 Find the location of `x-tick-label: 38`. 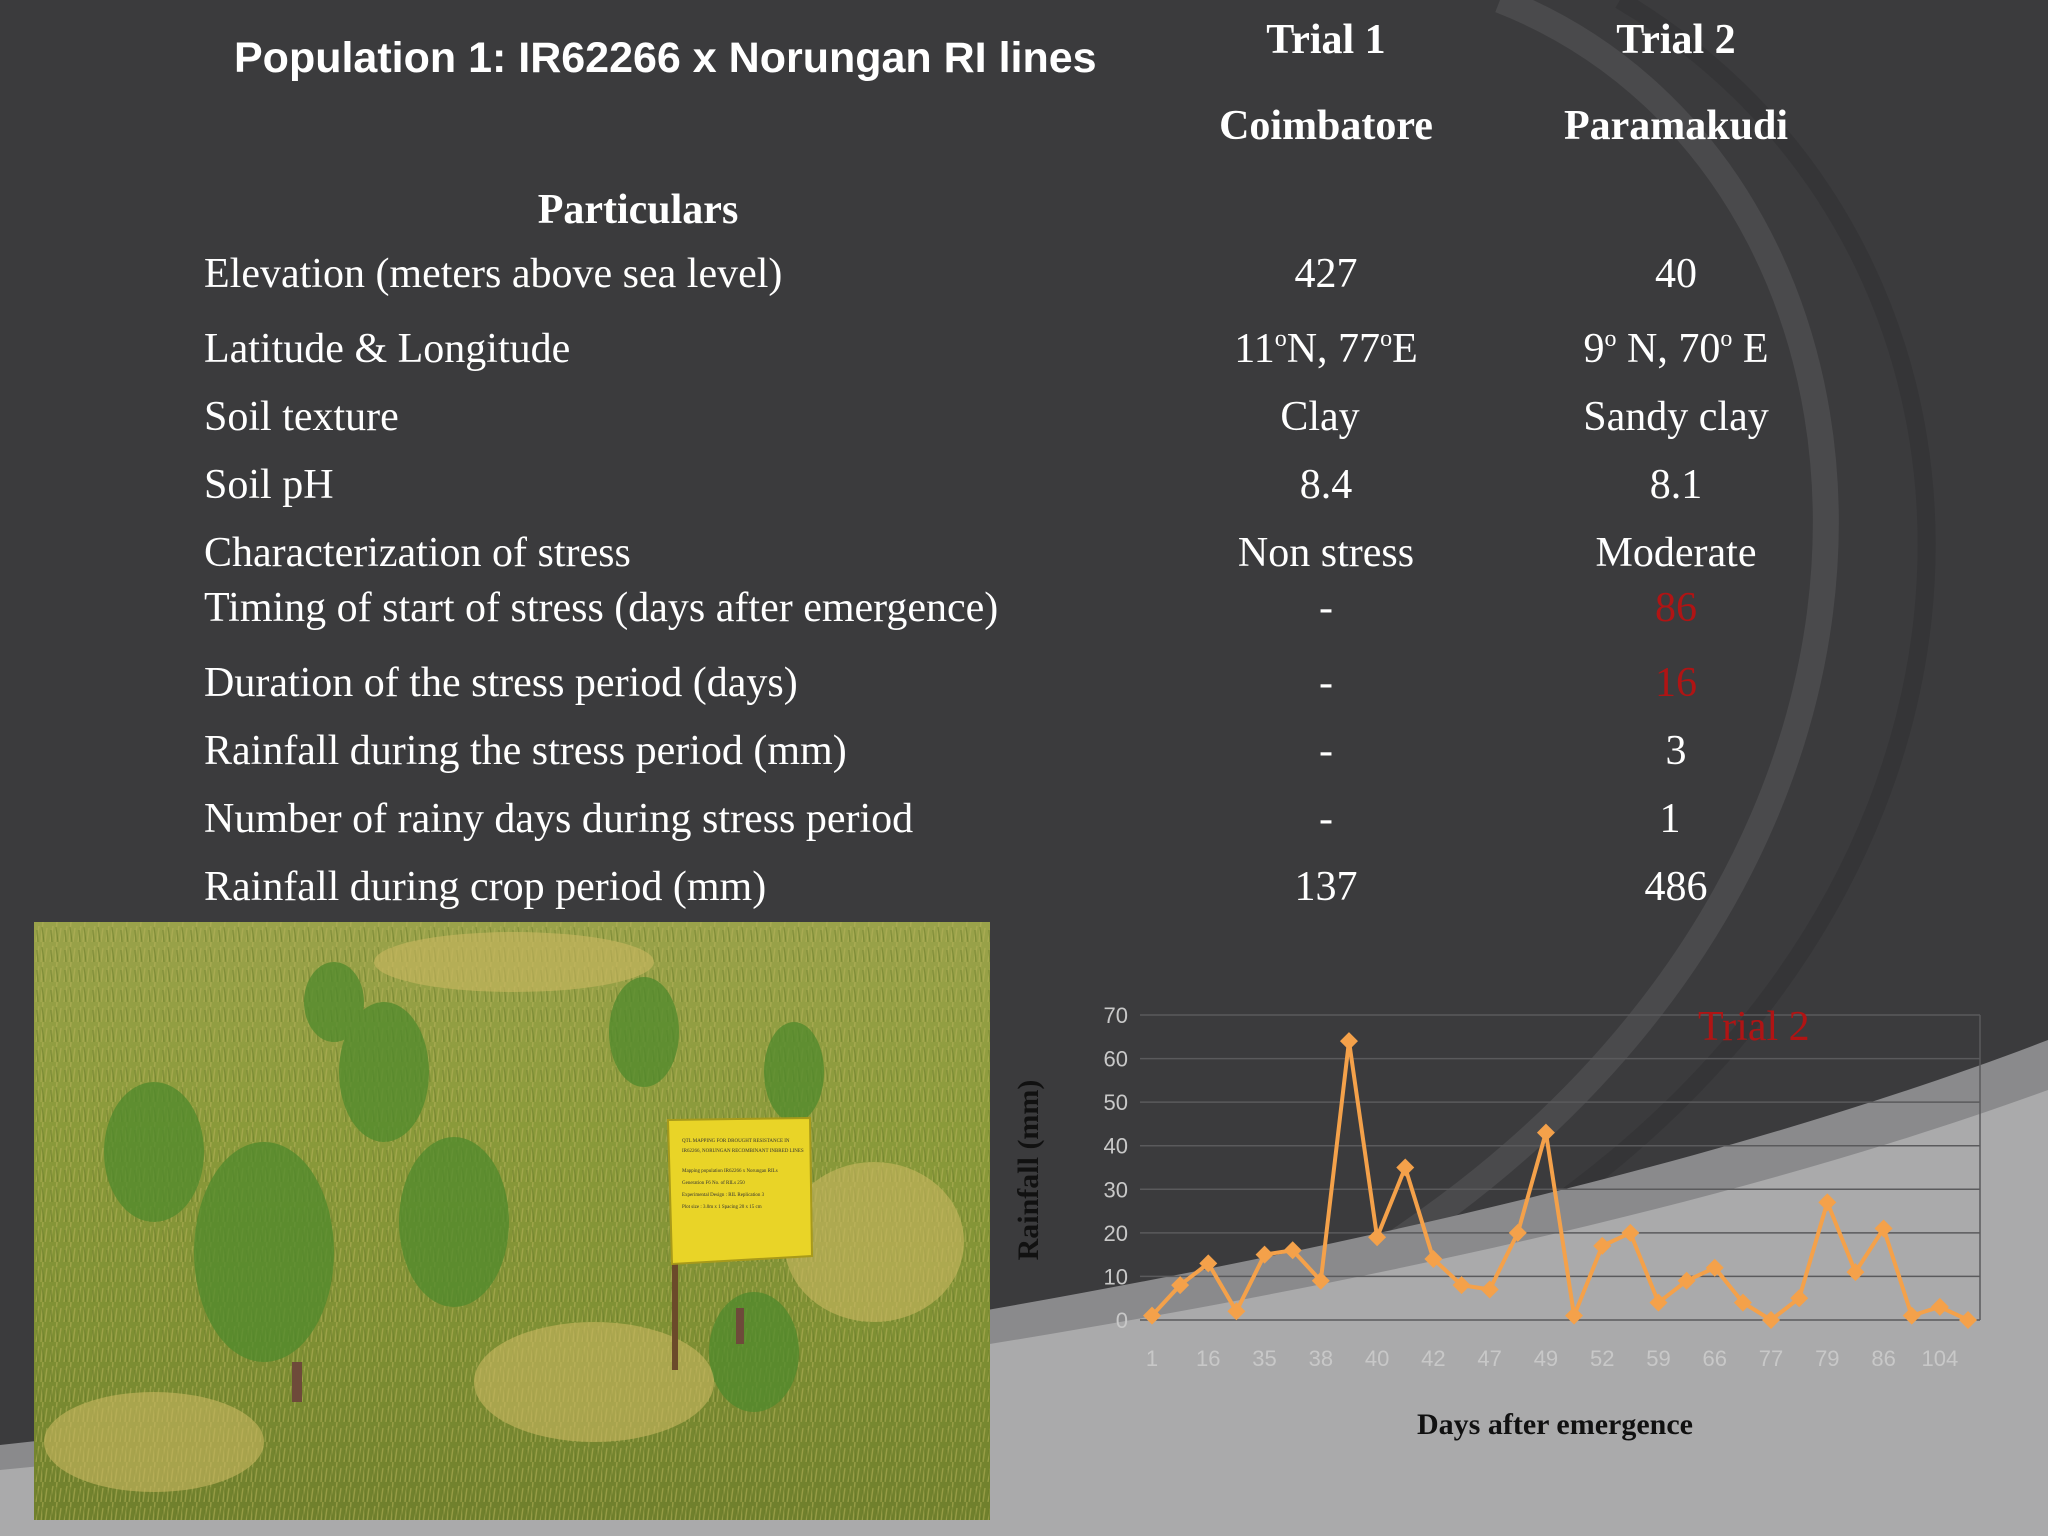

x-tick-label: 38 is located at coordinates (1321, 1358).